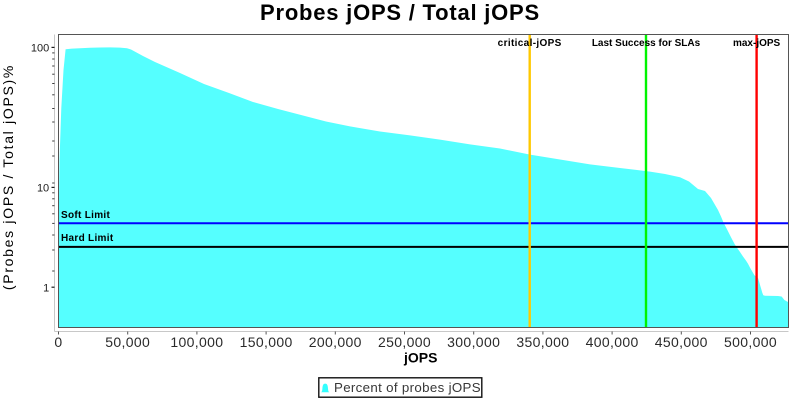 This screenshot has width=800, height=405. I want to click on svg-text: 0, so click(58, 342).